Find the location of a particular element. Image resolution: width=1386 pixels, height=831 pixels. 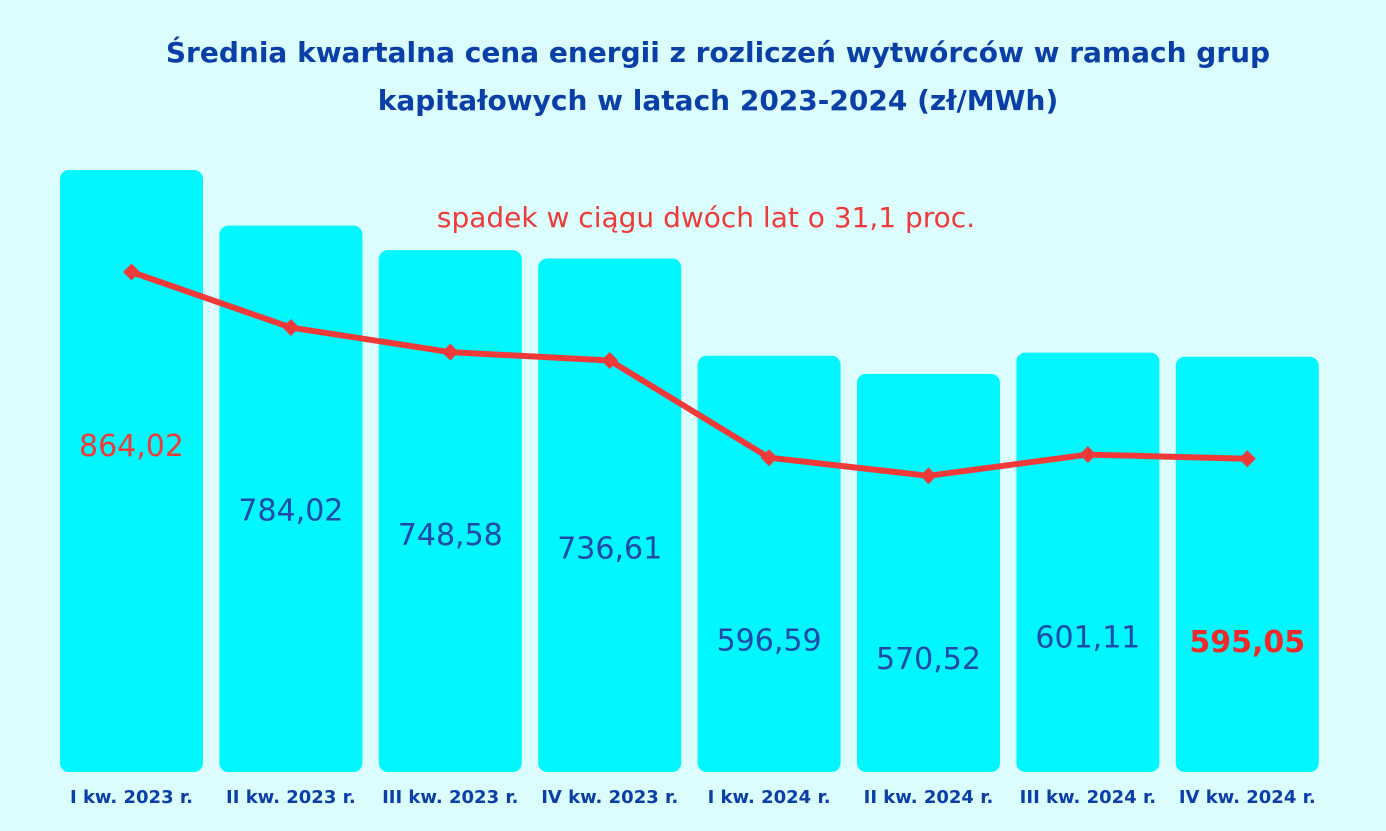

value-label-2: 784,02 is located at coordinates (290, 511).